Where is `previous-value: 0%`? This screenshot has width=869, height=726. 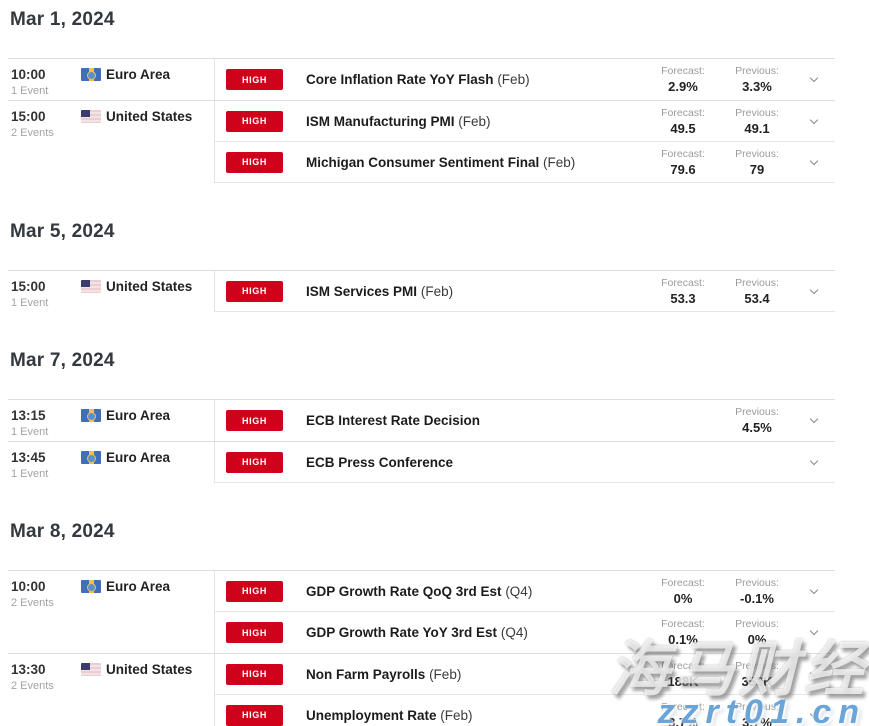
previous-value: 0% is located at coordinates (757, 639).